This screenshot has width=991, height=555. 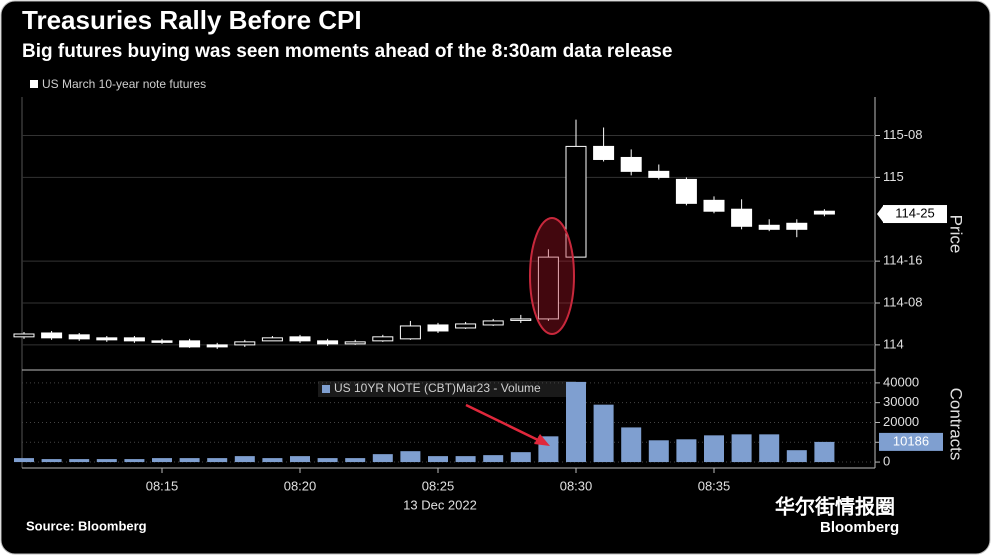 I want to click on y-tick-label: 114, so click(x=893, y=343).